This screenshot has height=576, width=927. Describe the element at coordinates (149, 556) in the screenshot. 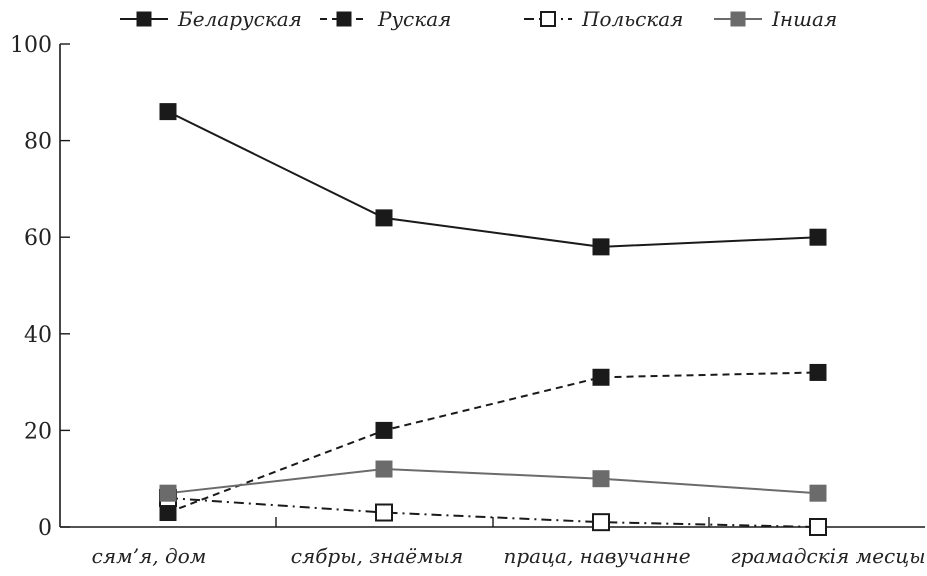

I see `x-category-label: сям’я, дом` at that location.